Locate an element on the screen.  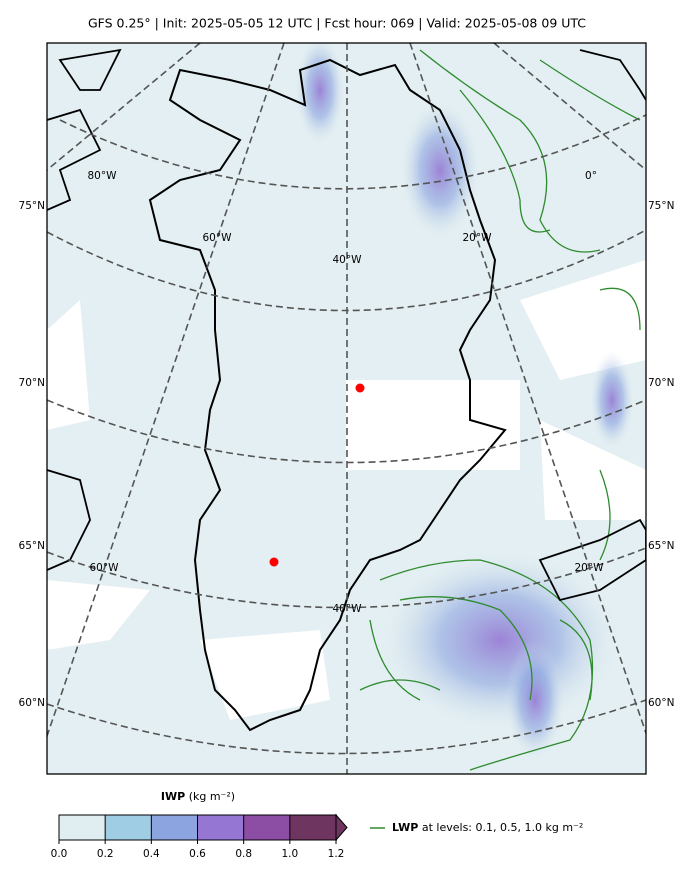
colorbar-title: IWP (kg m⁻²) is located at coordinates (198, 796).